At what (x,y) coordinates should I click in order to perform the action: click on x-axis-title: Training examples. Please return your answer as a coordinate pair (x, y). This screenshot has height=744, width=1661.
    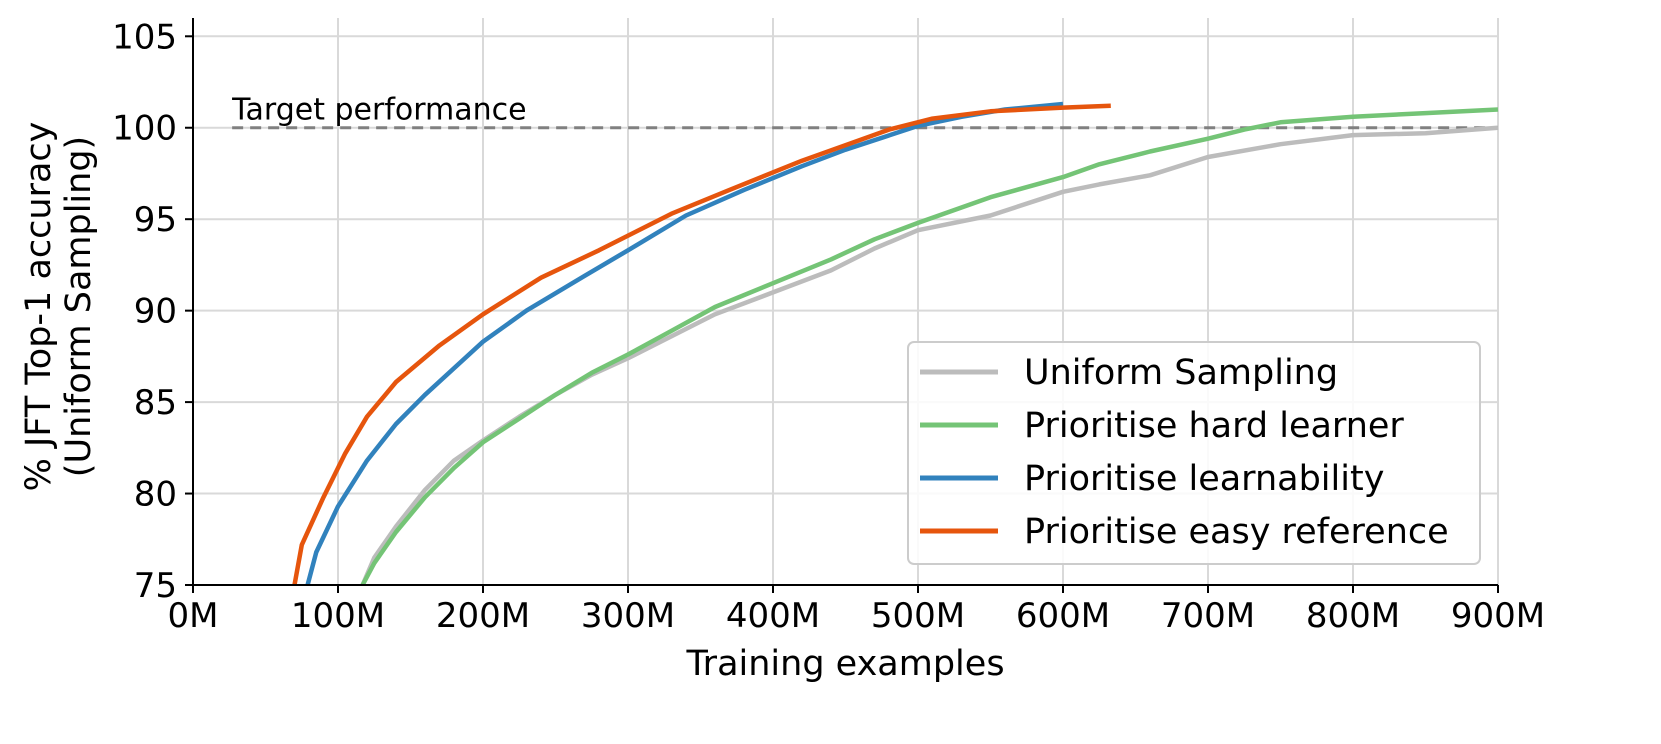
    Looking at the image, I should click on (844, 664).